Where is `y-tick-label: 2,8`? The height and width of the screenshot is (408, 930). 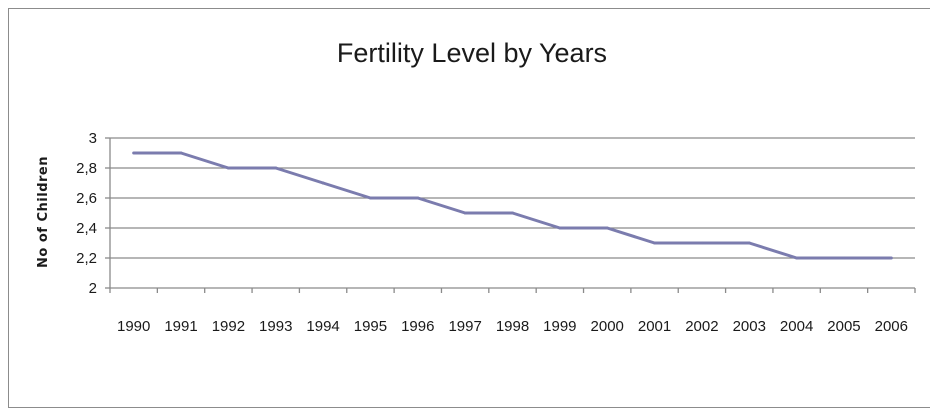
y-tick-label: 2,8 is located at coordinates (86, 168).